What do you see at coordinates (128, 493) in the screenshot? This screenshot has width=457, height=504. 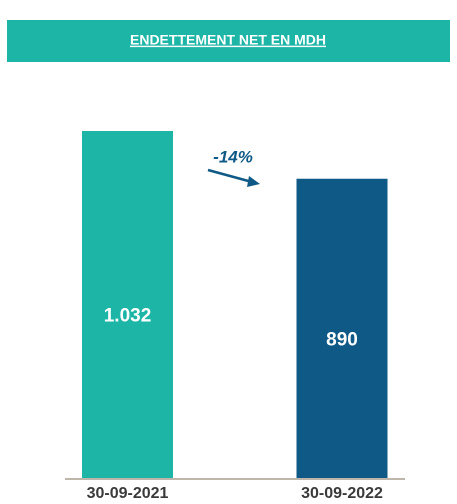 I see `x-tick-label: 30-09-2021` at bounding box center [128, 493].